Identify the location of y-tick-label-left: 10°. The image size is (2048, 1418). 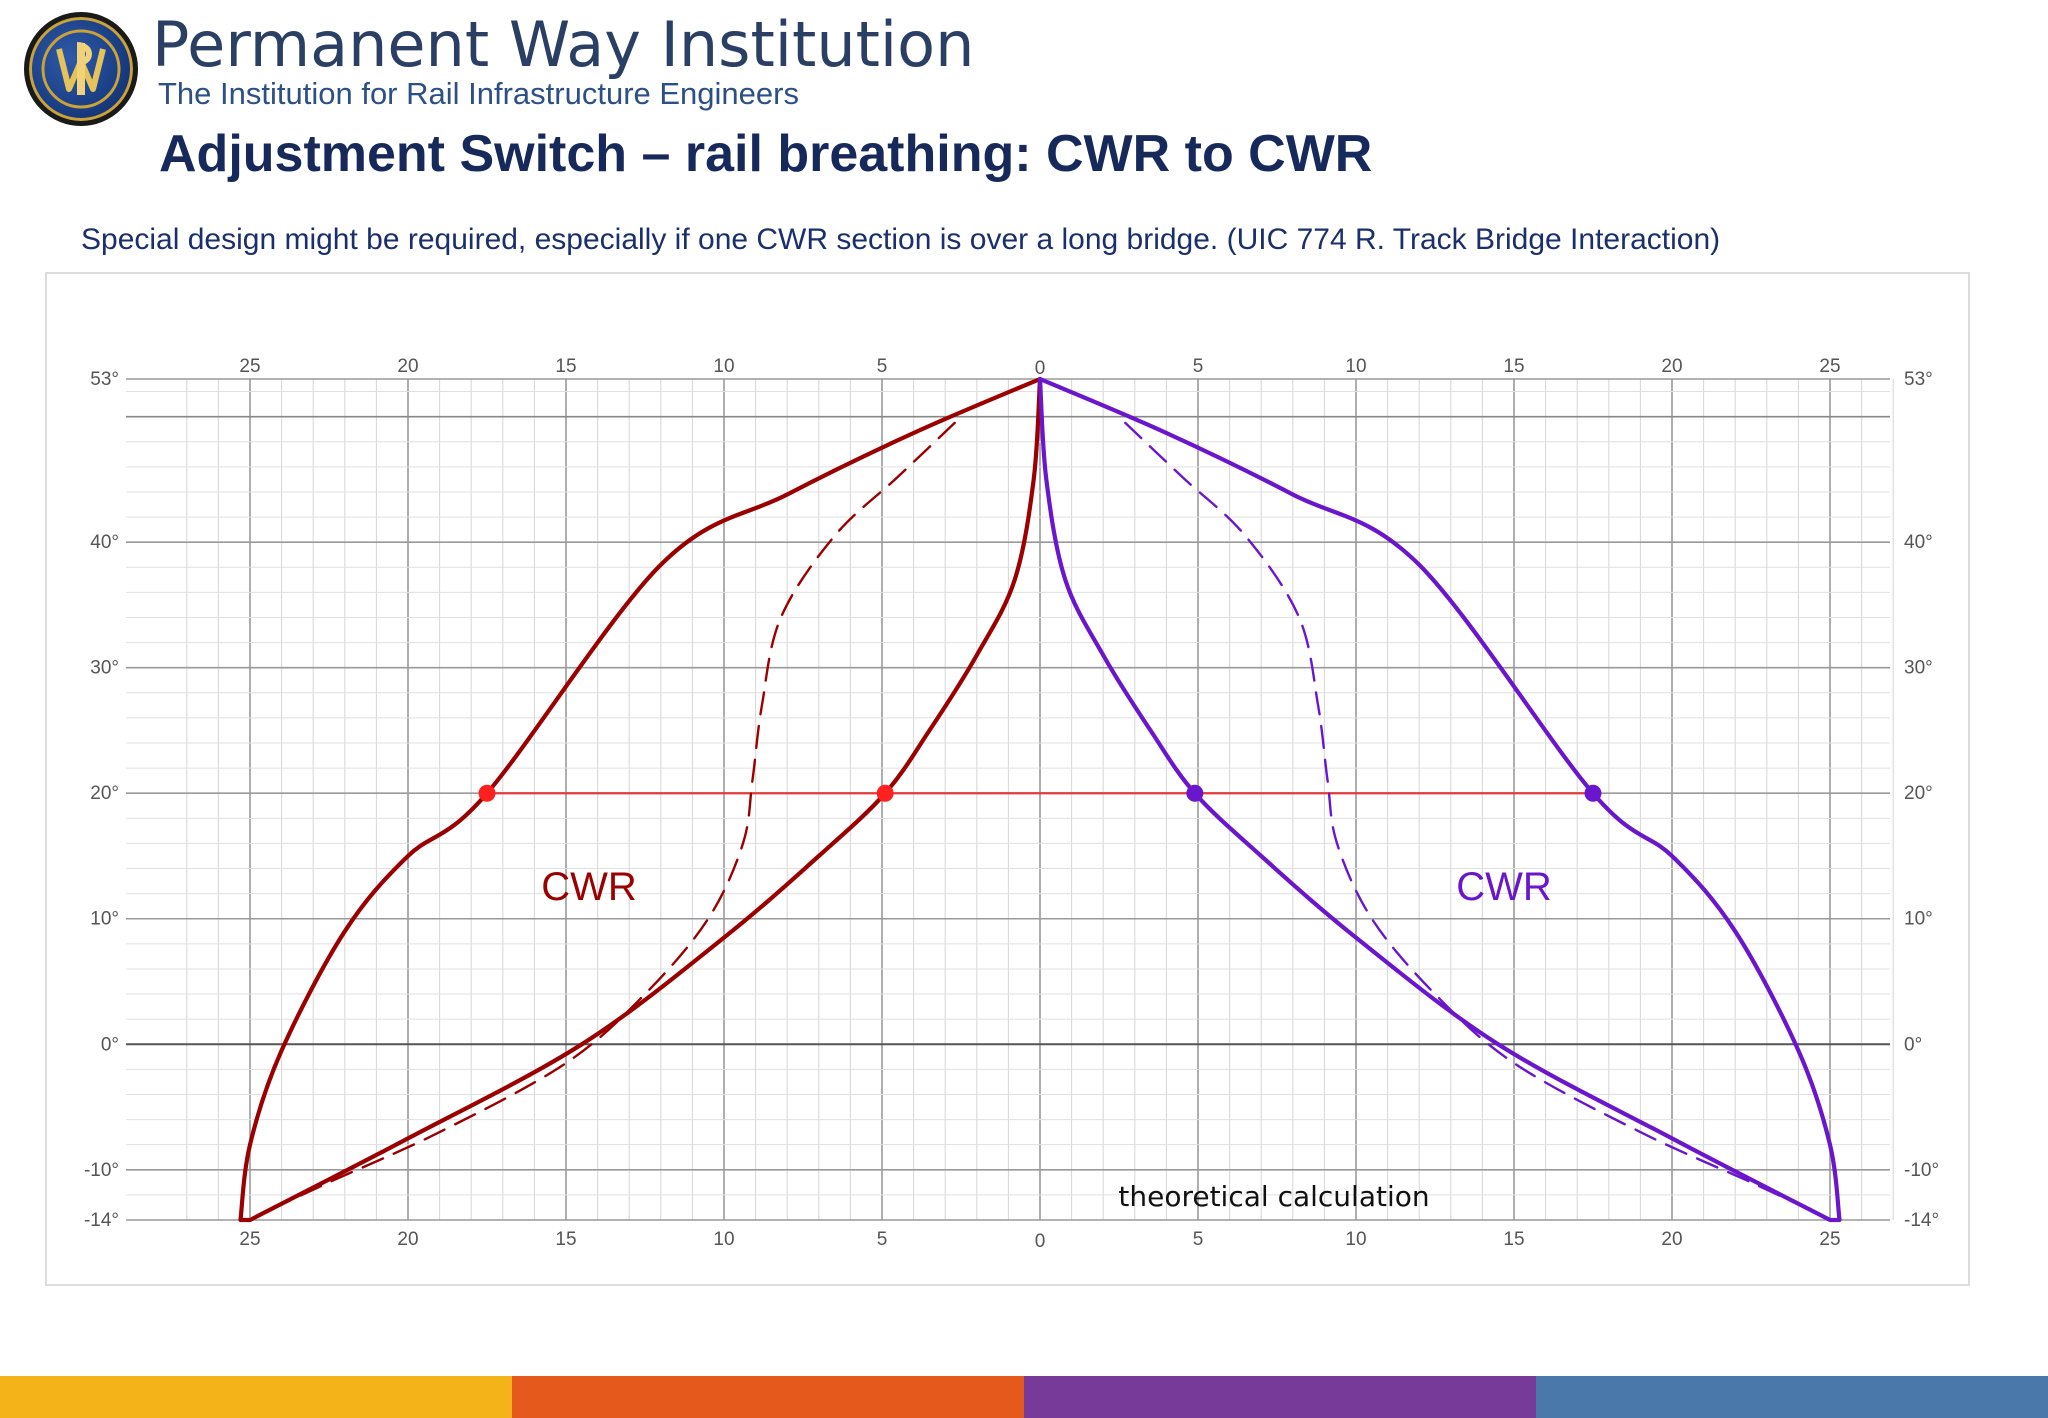
(104, 919).